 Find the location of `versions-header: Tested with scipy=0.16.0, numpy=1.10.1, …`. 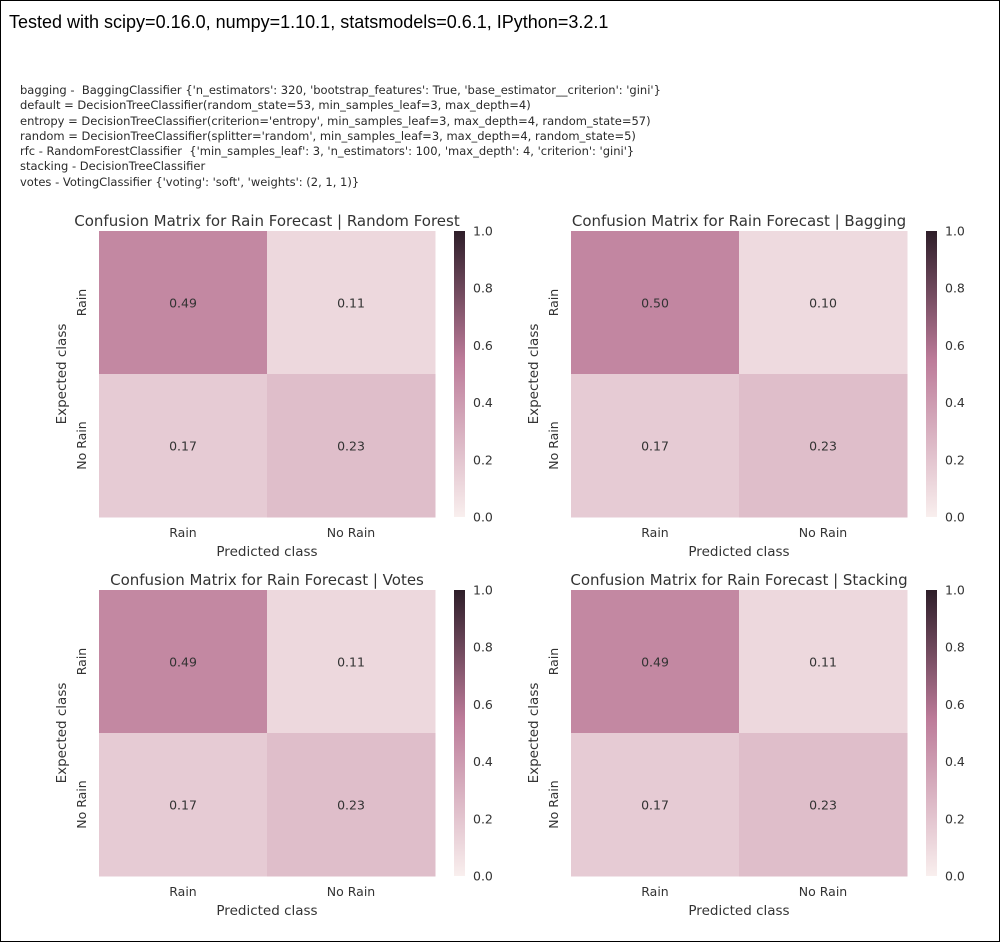

versions-header: Tested with scipy=0.16.0, numpy=1.10.1, … is located at coordinates (309, 22).